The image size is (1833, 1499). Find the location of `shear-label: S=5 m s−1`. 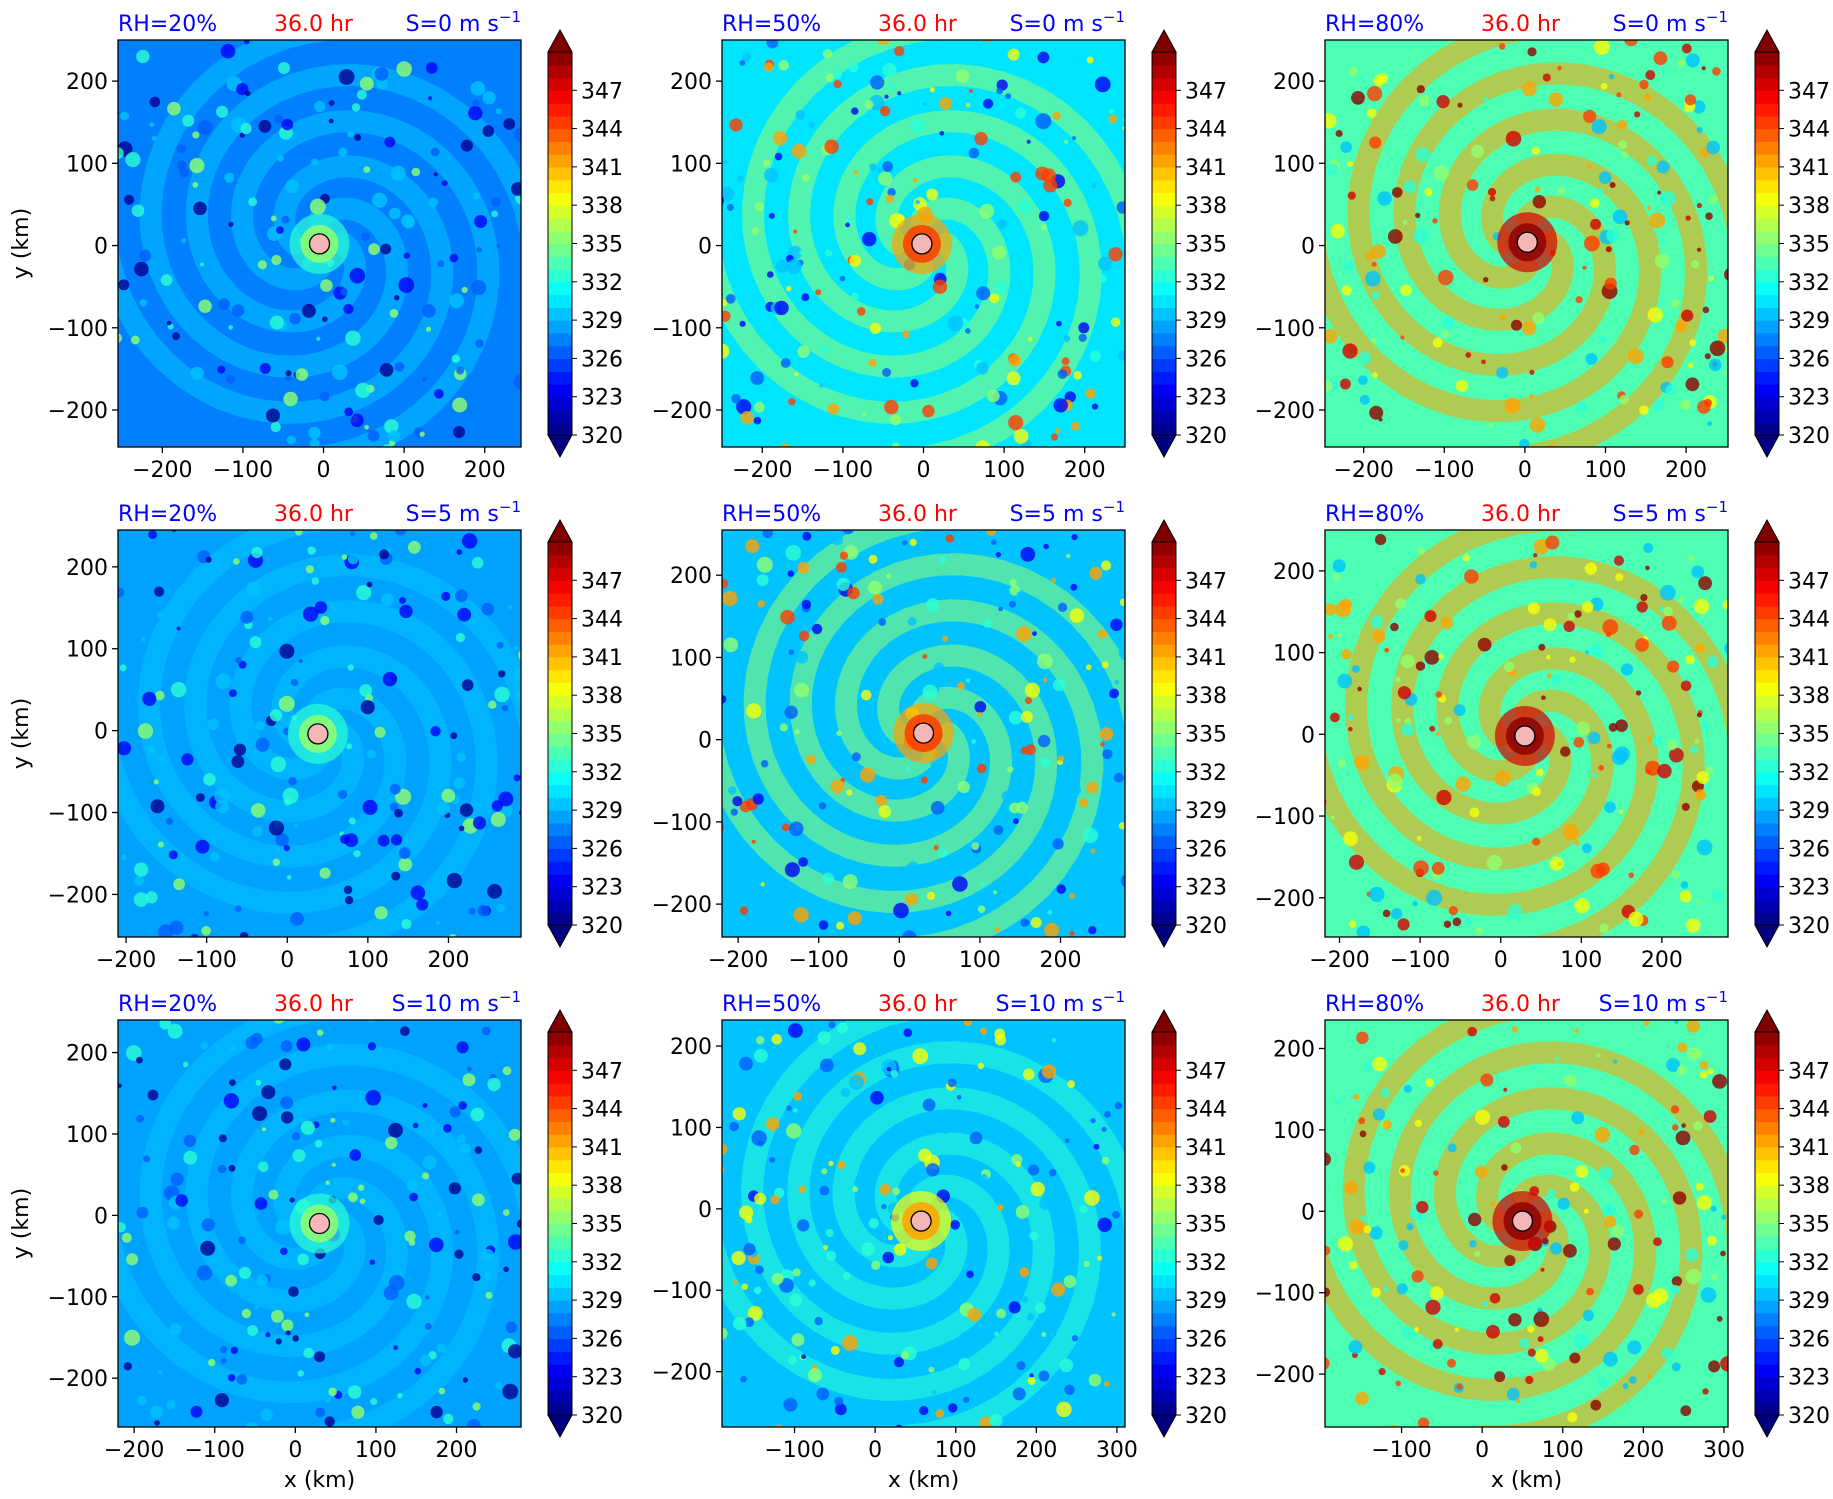

shear-label: S=5 m s−1 is located at coordinates (1670, 512).